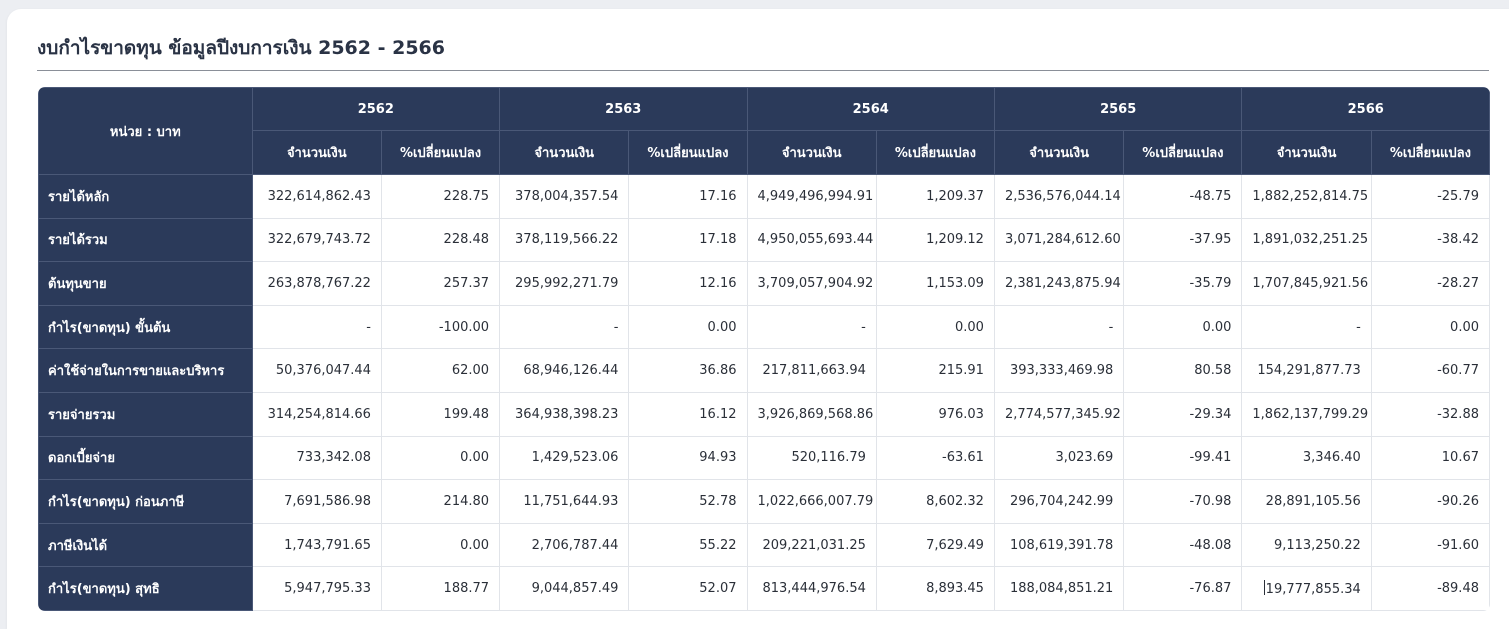 The image size is (1509, 629). I want to click on amount-cell: 1,022,666,007.79, so click(811, 501).